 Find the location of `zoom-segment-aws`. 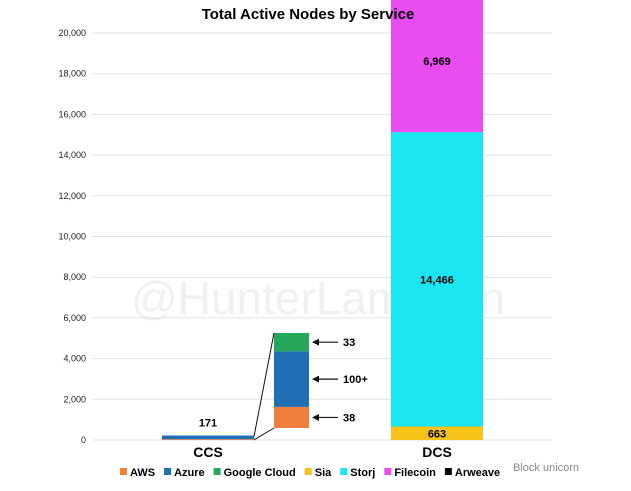

zoom-segment-aws is located at coordinates (291, 417).